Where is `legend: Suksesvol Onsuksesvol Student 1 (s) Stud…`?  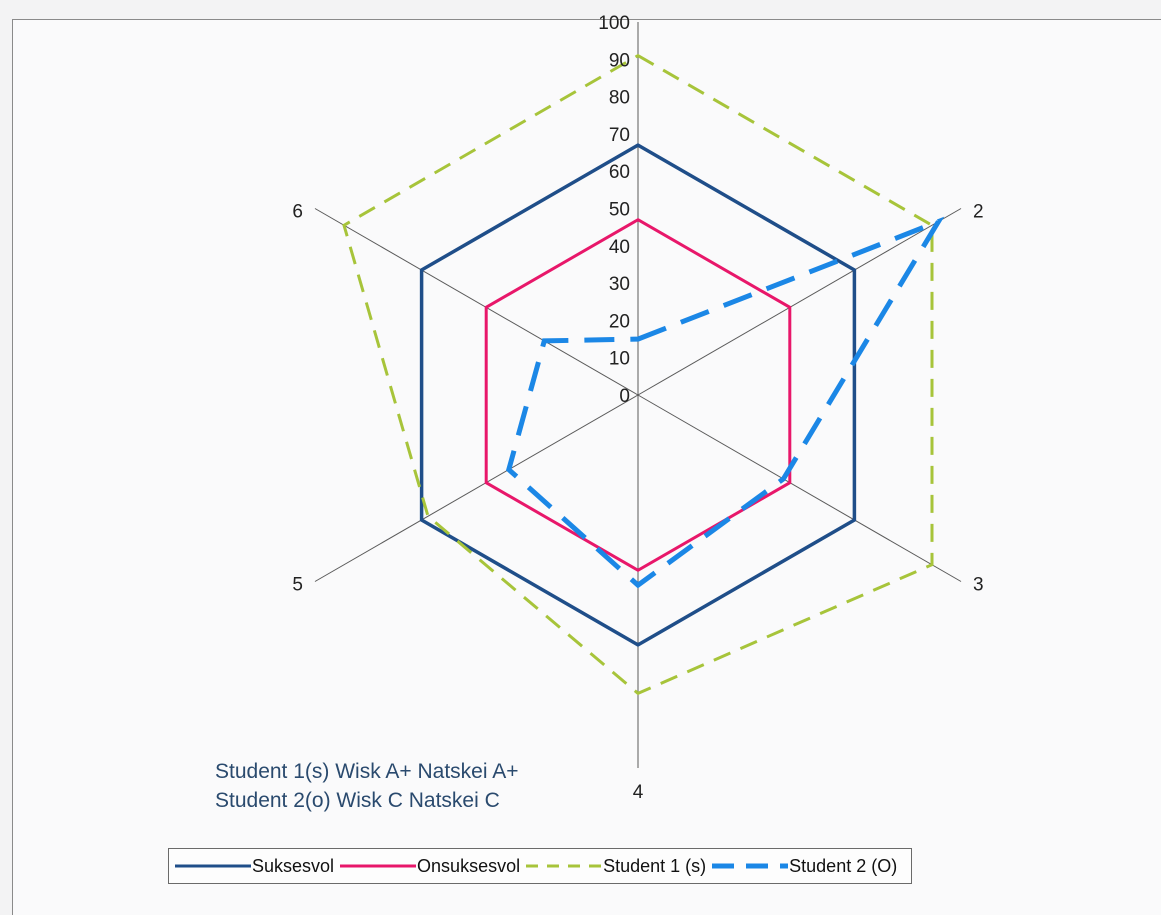
legend: Suksesvol Onsuksesvol Student 1 (s) Stud… is located at coordinates (540, 866).